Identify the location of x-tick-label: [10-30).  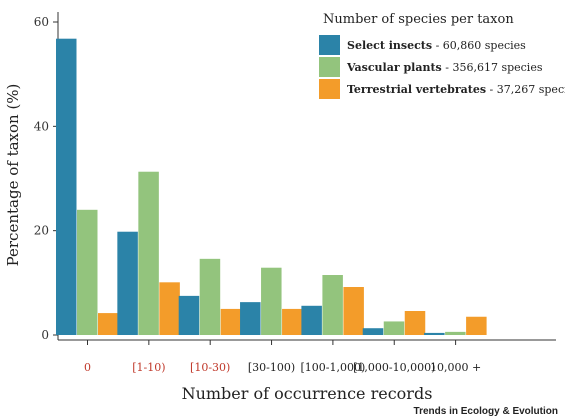
(210, 367).